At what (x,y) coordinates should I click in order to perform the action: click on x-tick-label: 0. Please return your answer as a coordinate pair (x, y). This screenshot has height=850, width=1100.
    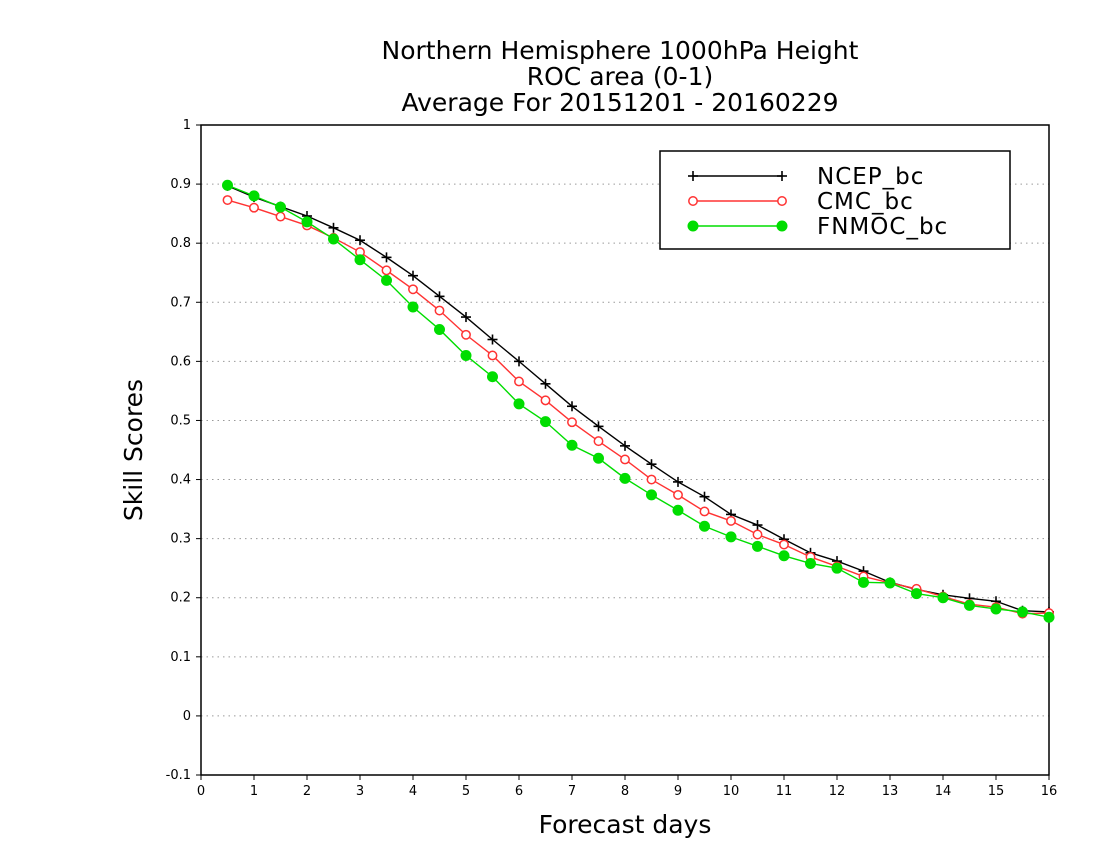
    Looking at the image, I should click on (201, 791).